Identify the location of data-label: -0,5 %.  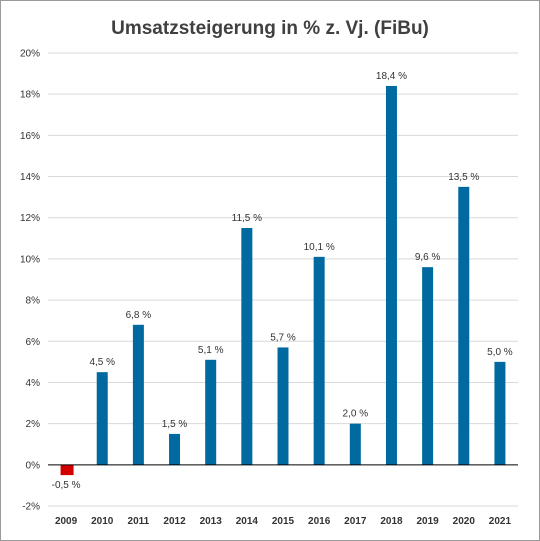
(66, 485).